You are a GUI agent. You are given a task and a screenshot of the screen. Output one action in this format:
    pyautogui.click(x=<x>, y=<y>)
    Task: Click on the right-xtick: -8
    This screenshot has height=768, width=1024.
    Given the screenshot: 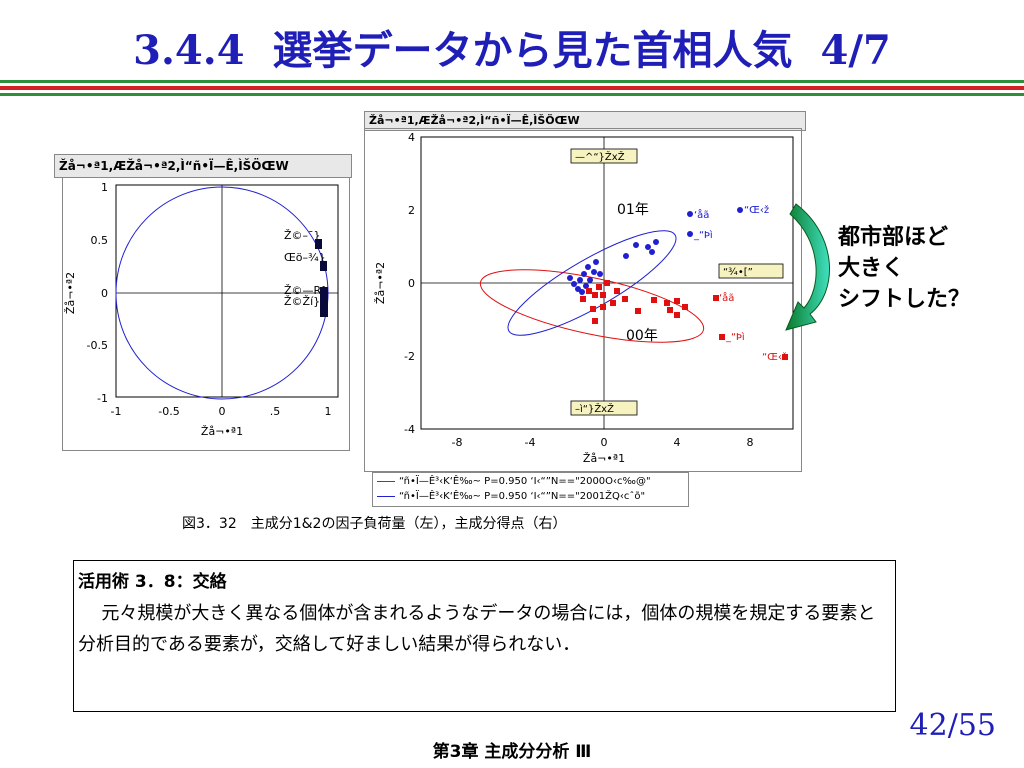 What is the action you would take?
    pyautogui.click(x=457, y=442)
    